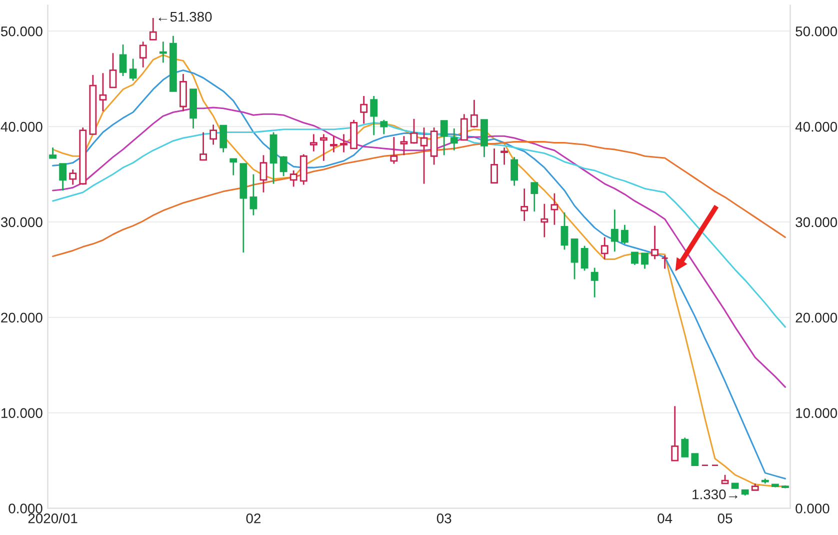  I want to click on y2-tick-label: 50.000, so click(817, 31).